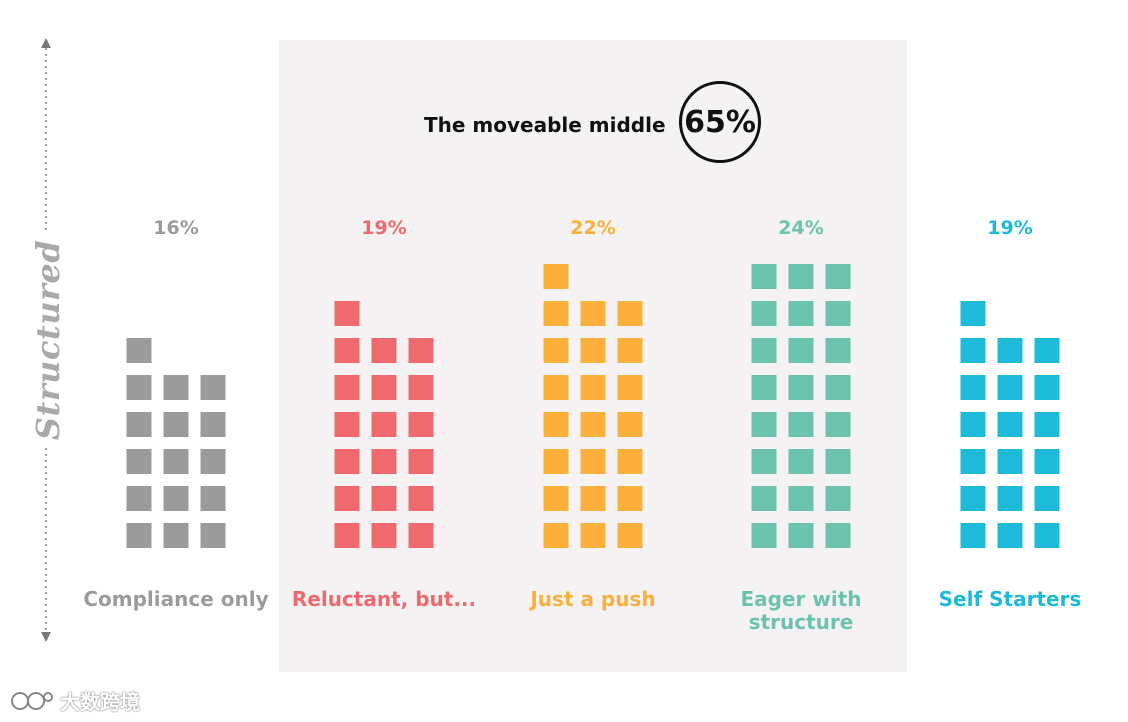 This screenshot has height=722, width=1128. What do you see at coordinates (175, 228) in the screenshot?
I see `value-label: 16%` at bounding box center [175, 228].